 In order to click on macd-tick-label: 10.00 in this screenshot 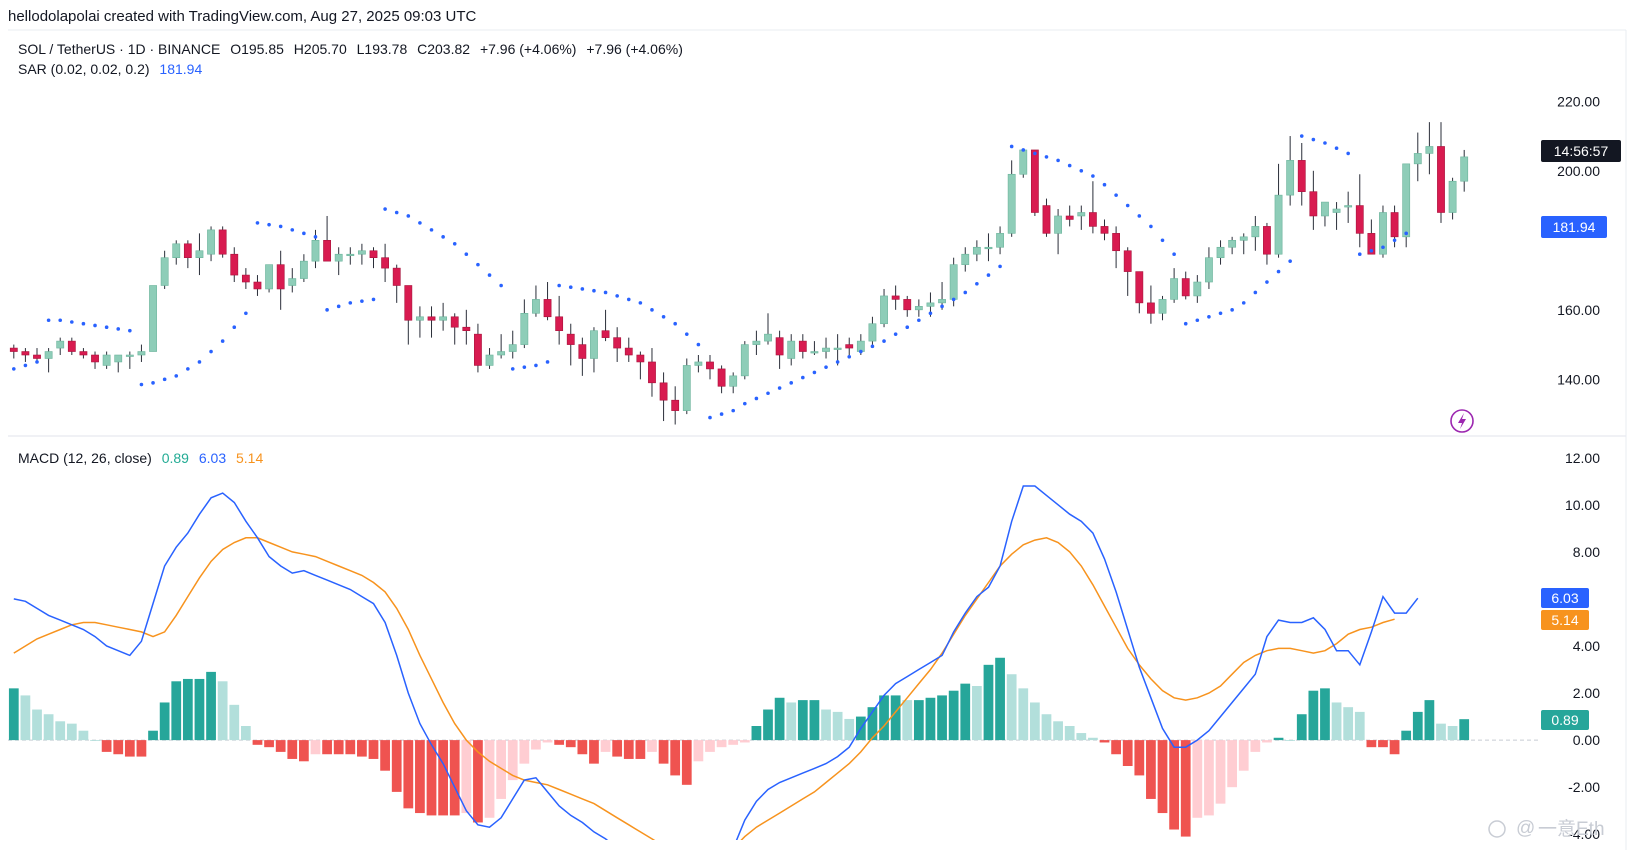, I will do `click(1582, 505)`.